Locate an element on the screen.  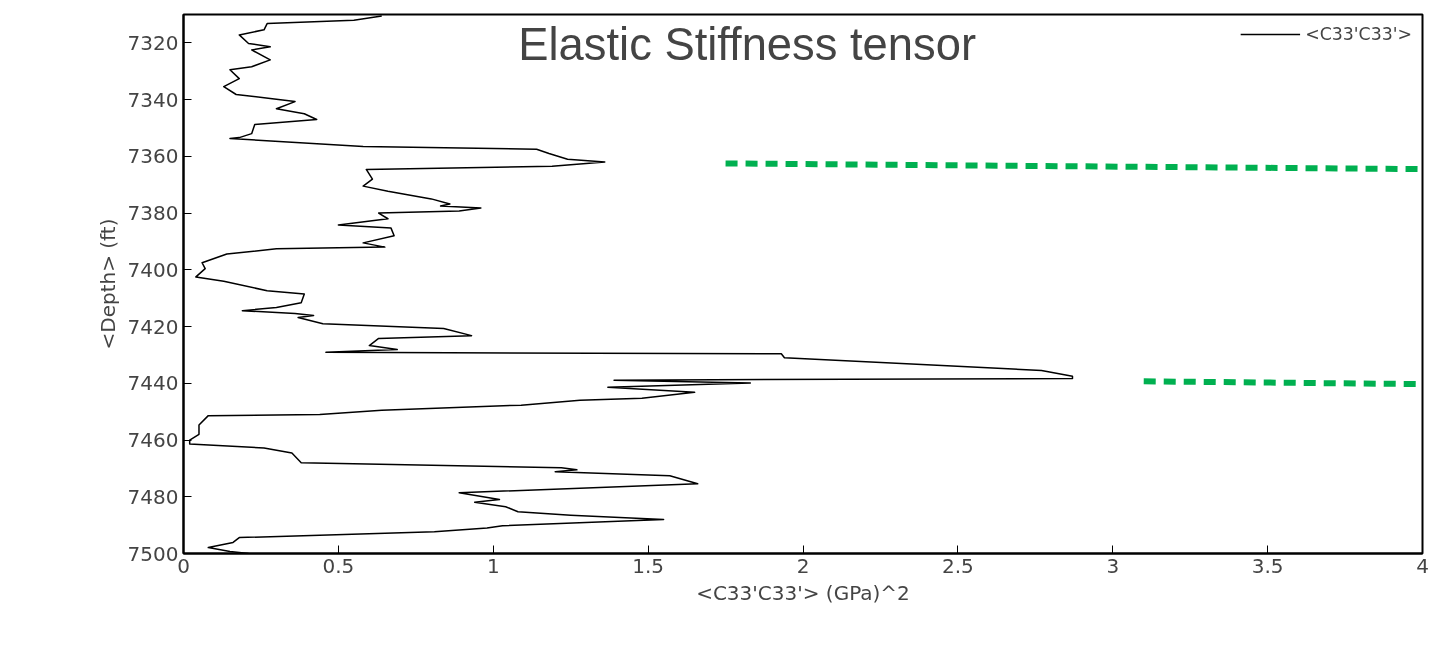
x-tick-label: 2 is located at coordinates (803, 565).